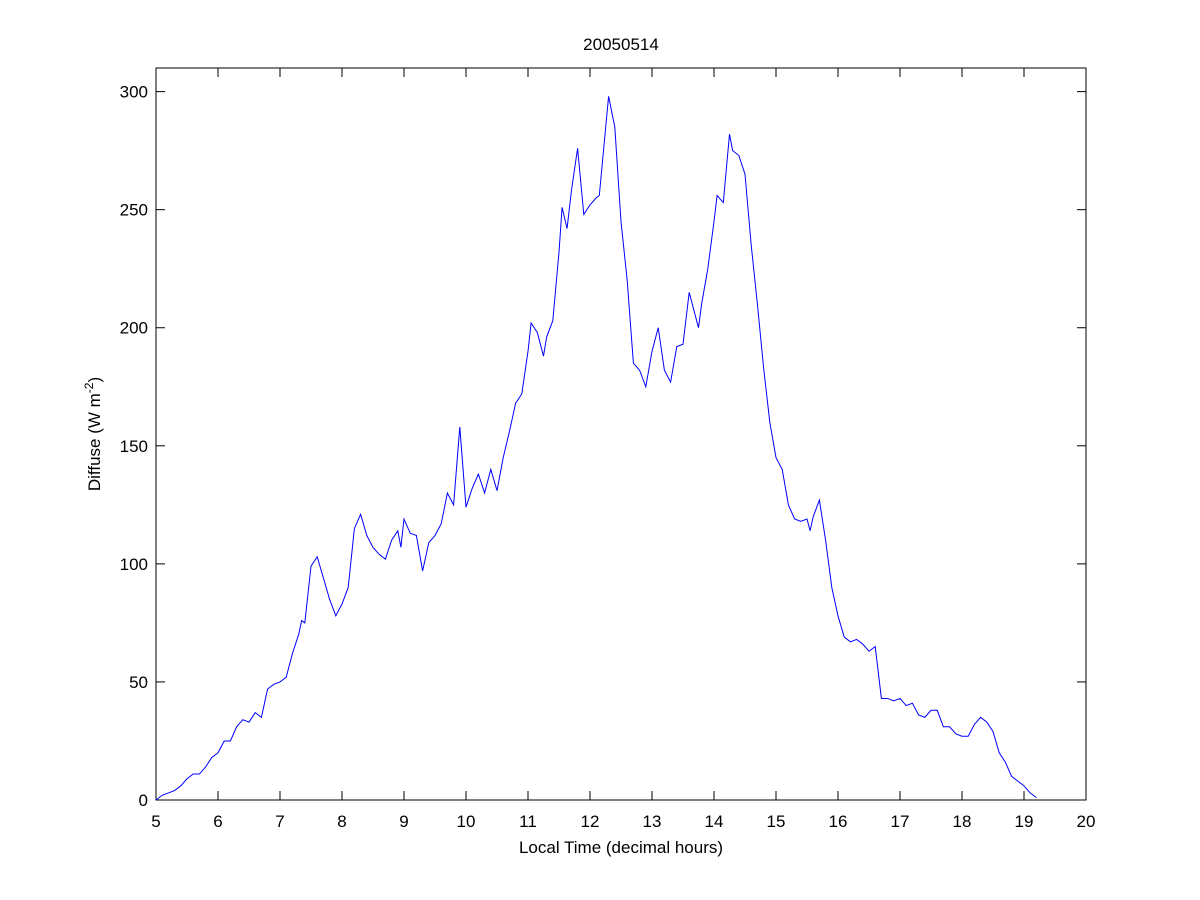 The image size is (1200, 900). Describe the element at coordinates (403, 821) in the screenshot. I see `x-tick-label: 9` at that location.